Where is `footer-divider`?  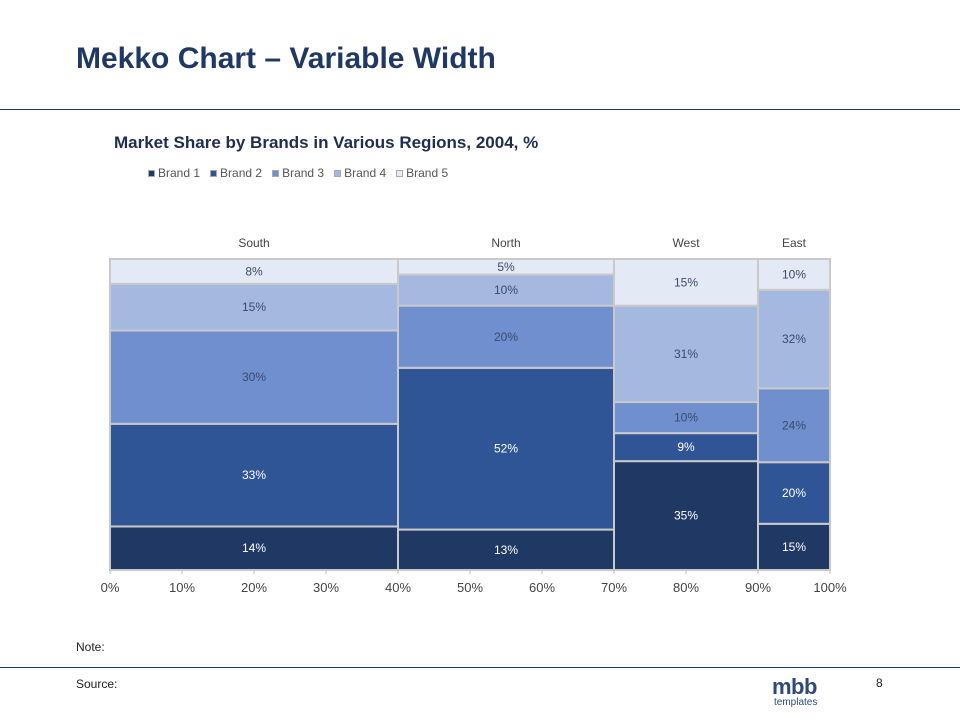
footer-divider is located at coordinates (480, 667).